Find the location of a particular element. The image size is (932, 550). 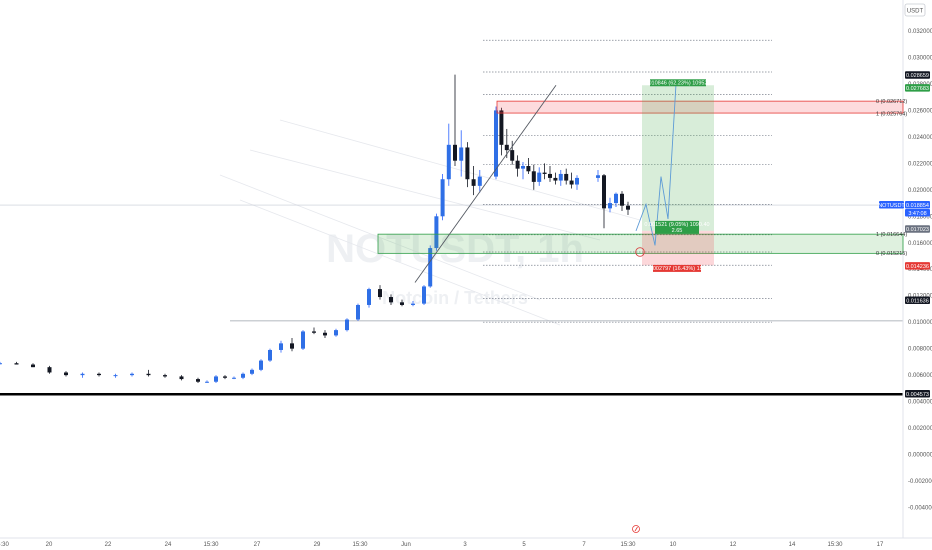

fib-upper-label: 0 (0.026712) is located at coordinates (891, 102).